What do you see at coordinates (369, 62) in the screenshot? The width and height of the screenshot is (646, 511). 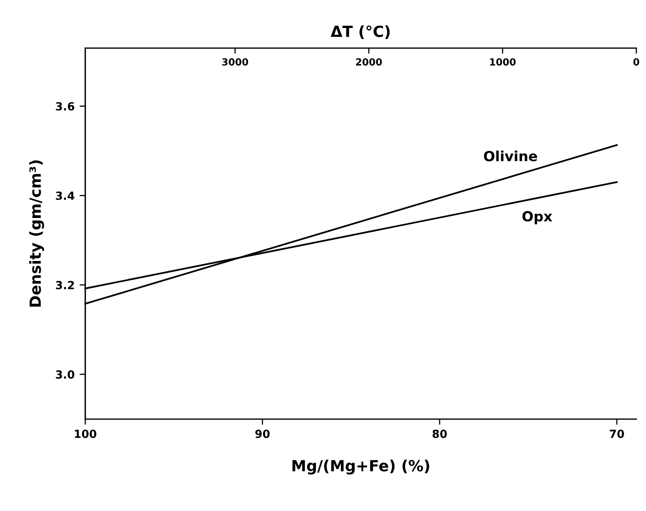 I see `x2-tick-label: 2000` at bounding box center [369, 62].